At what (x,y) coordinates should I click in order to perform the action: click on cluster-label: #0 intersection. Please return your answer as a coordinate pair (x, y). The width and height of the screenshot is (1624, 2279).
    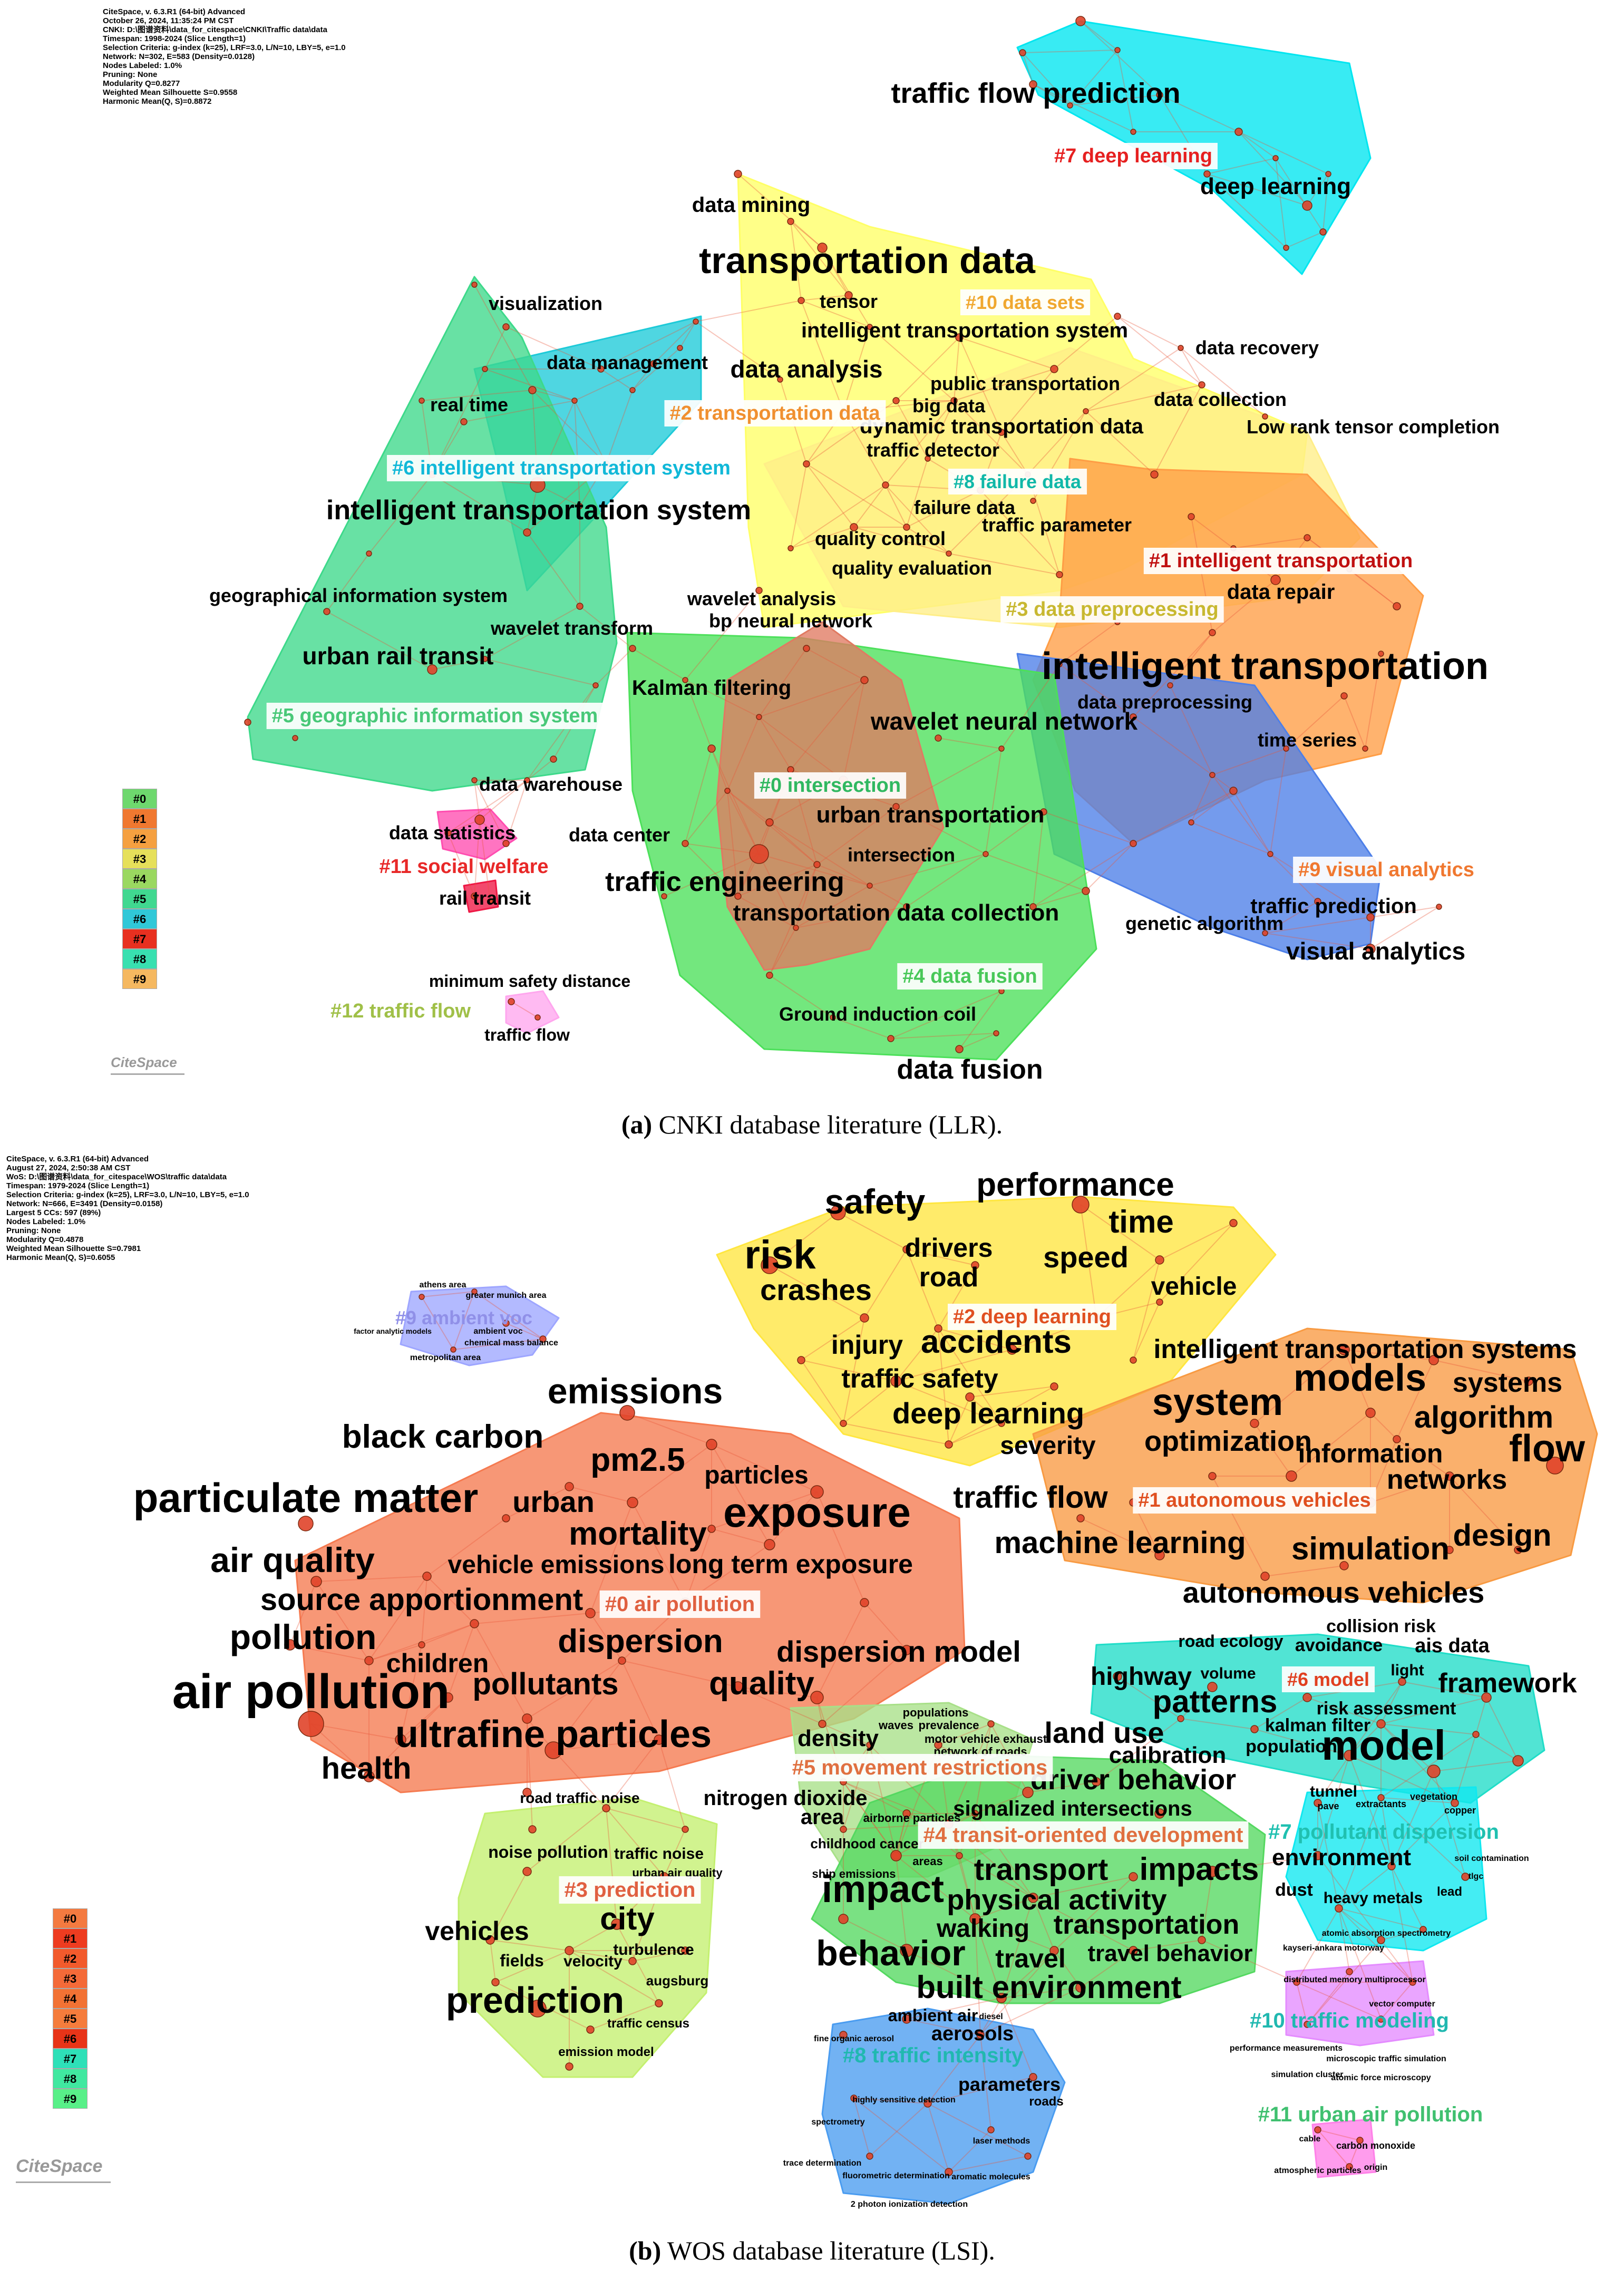
    Looking at the image, I should click on (830, 785).